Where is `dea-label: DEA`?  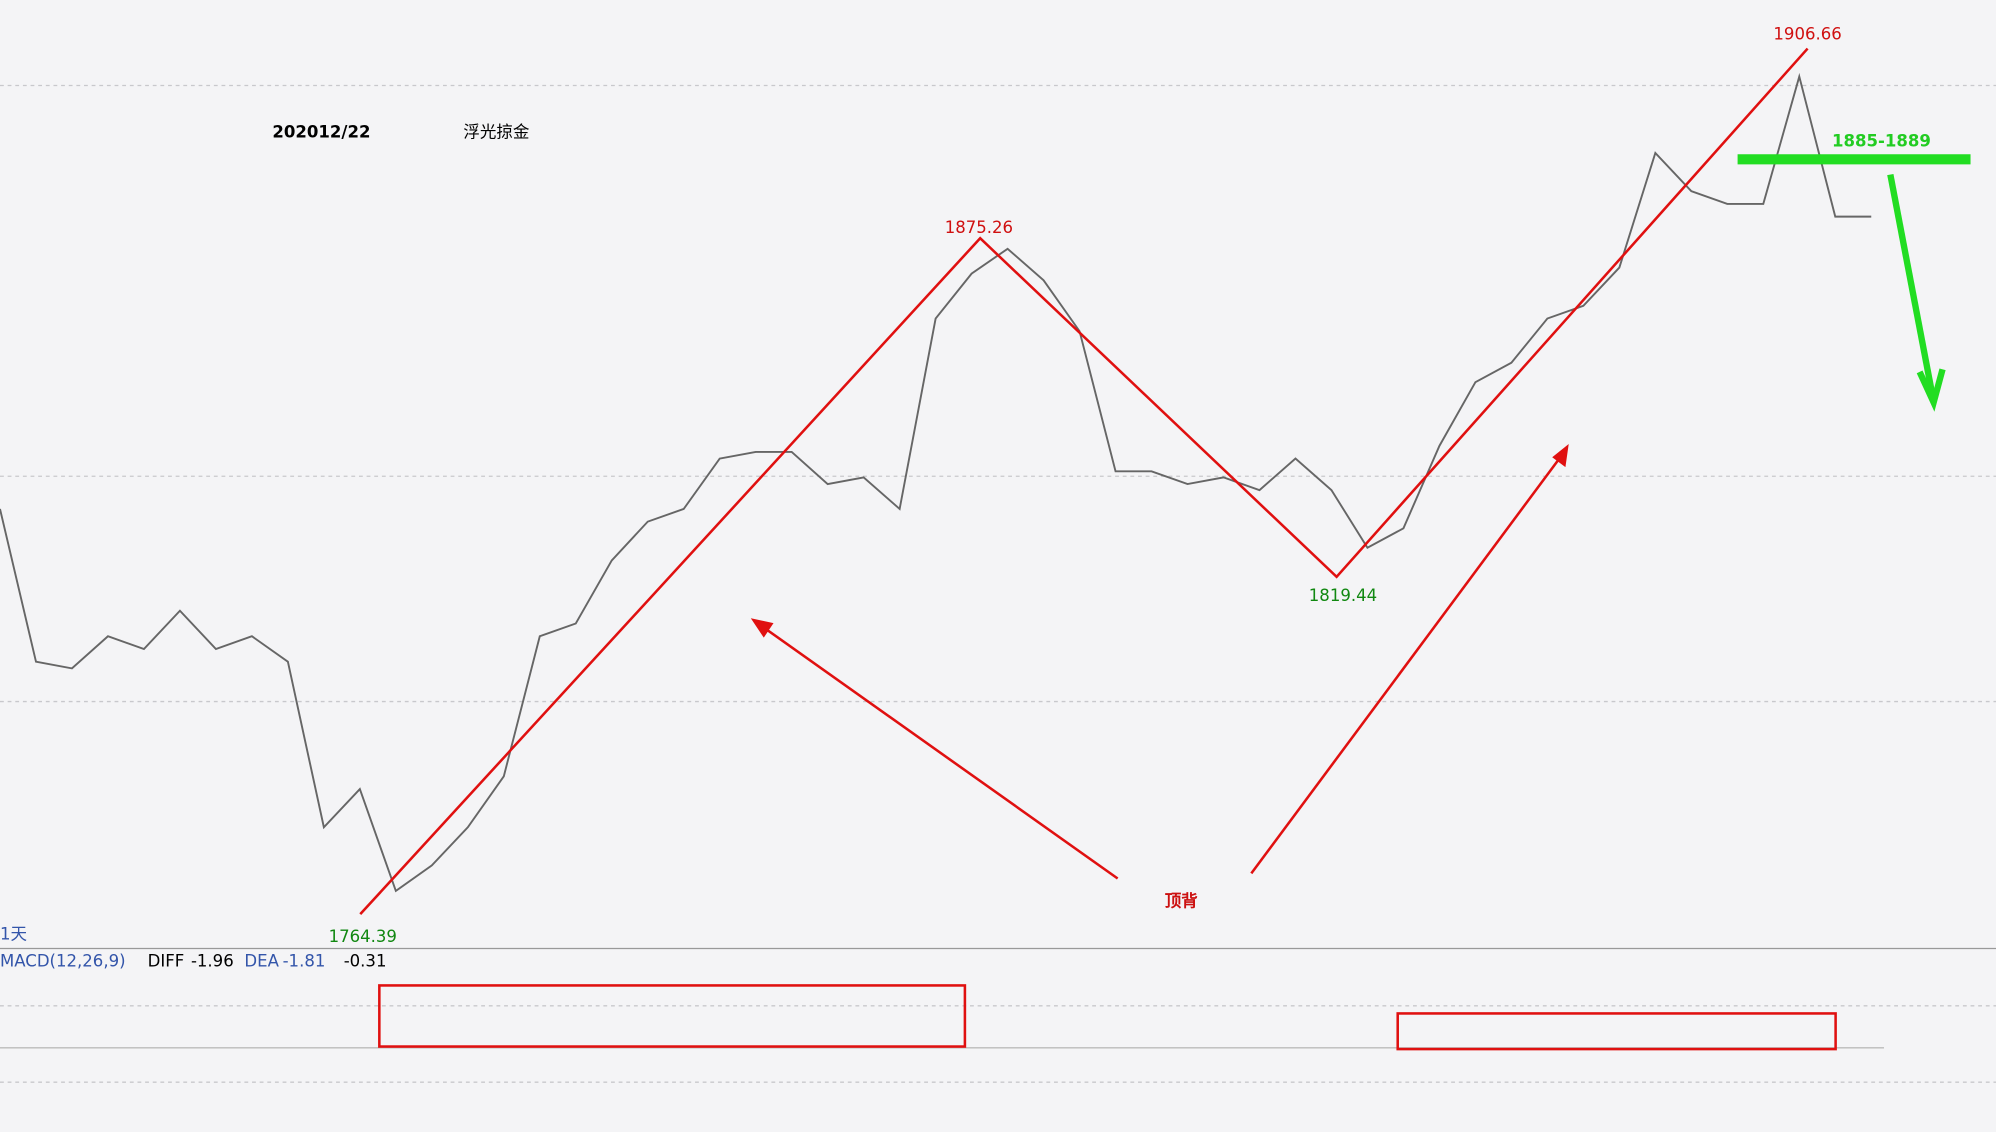
dea-label: DEA is located at coordinates (261, 960).